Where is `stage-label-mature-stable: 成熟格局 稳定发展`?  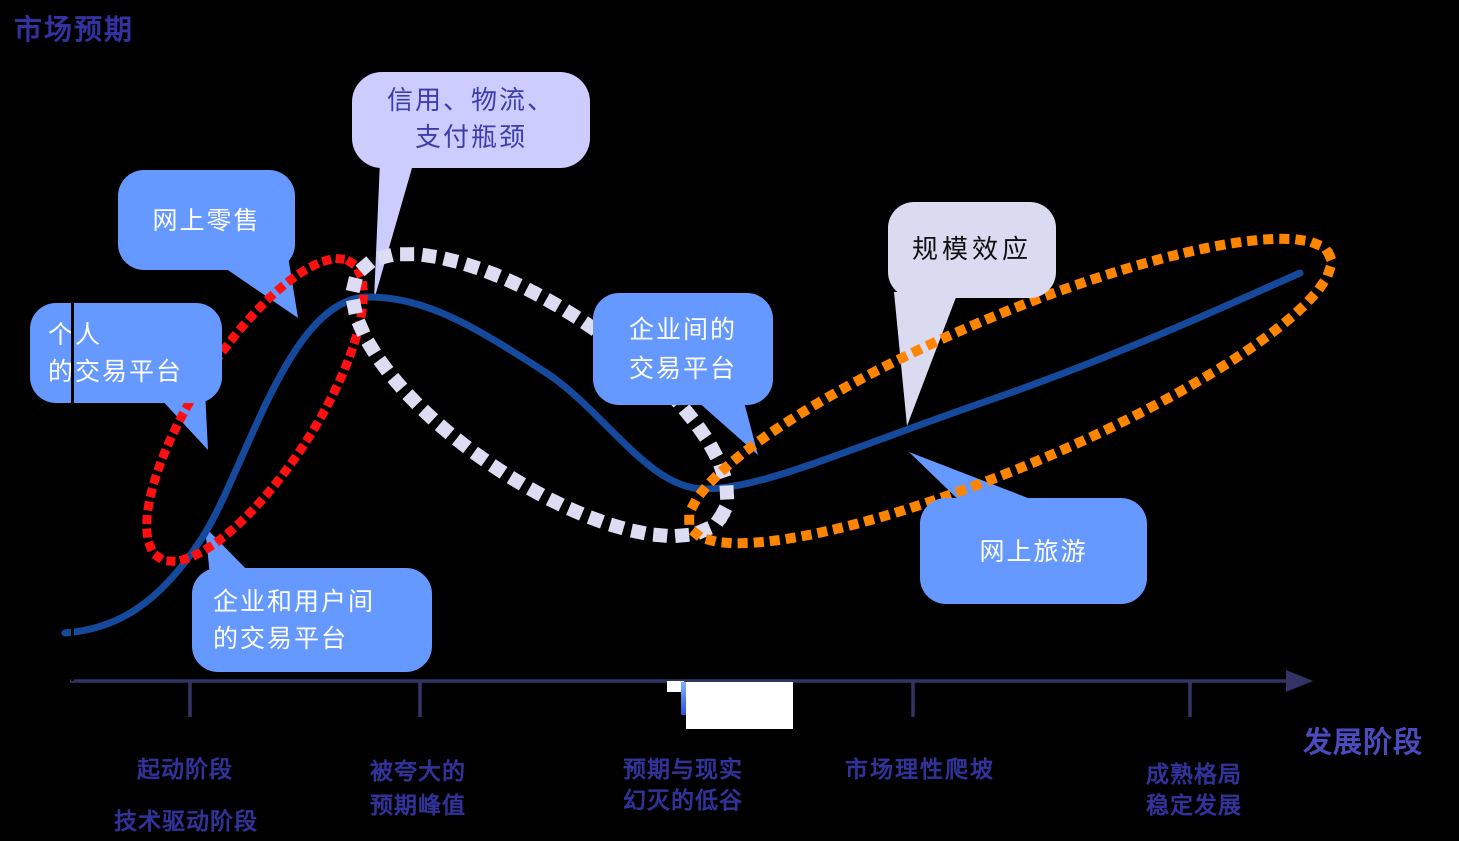 stage-label-mature-stable: 成熟格局 稳定发展 is located at coordinates (1194, 790).